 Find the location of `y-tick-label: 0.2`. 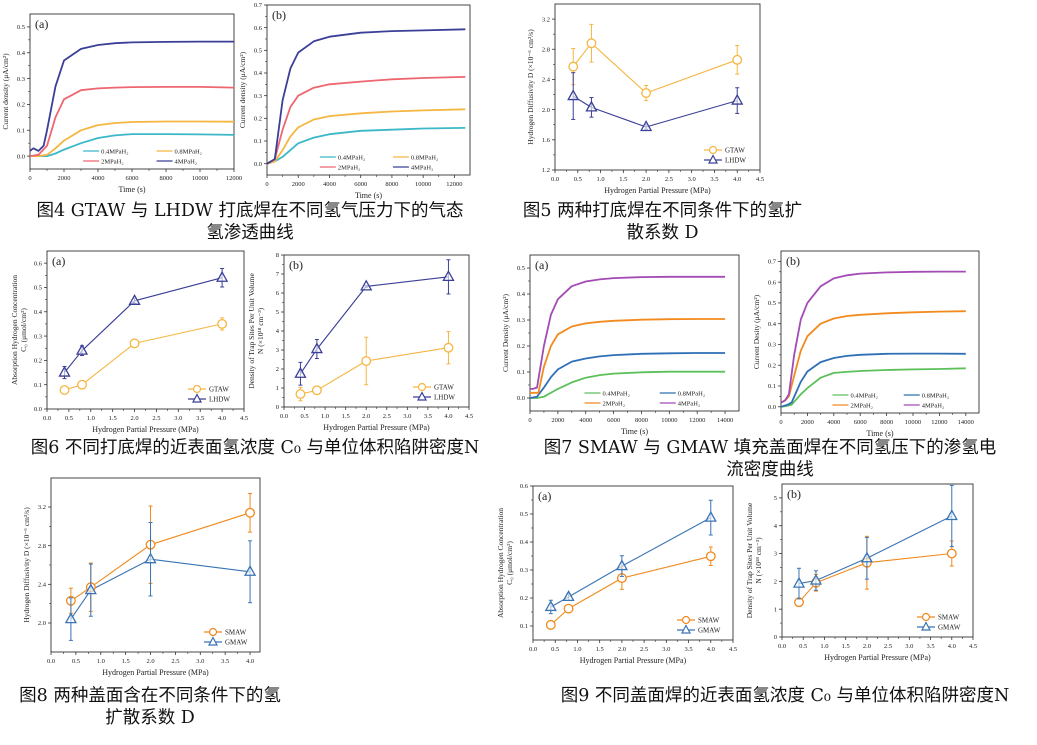

y-tick-label: 0.2 is located at coordinates (21, 105).